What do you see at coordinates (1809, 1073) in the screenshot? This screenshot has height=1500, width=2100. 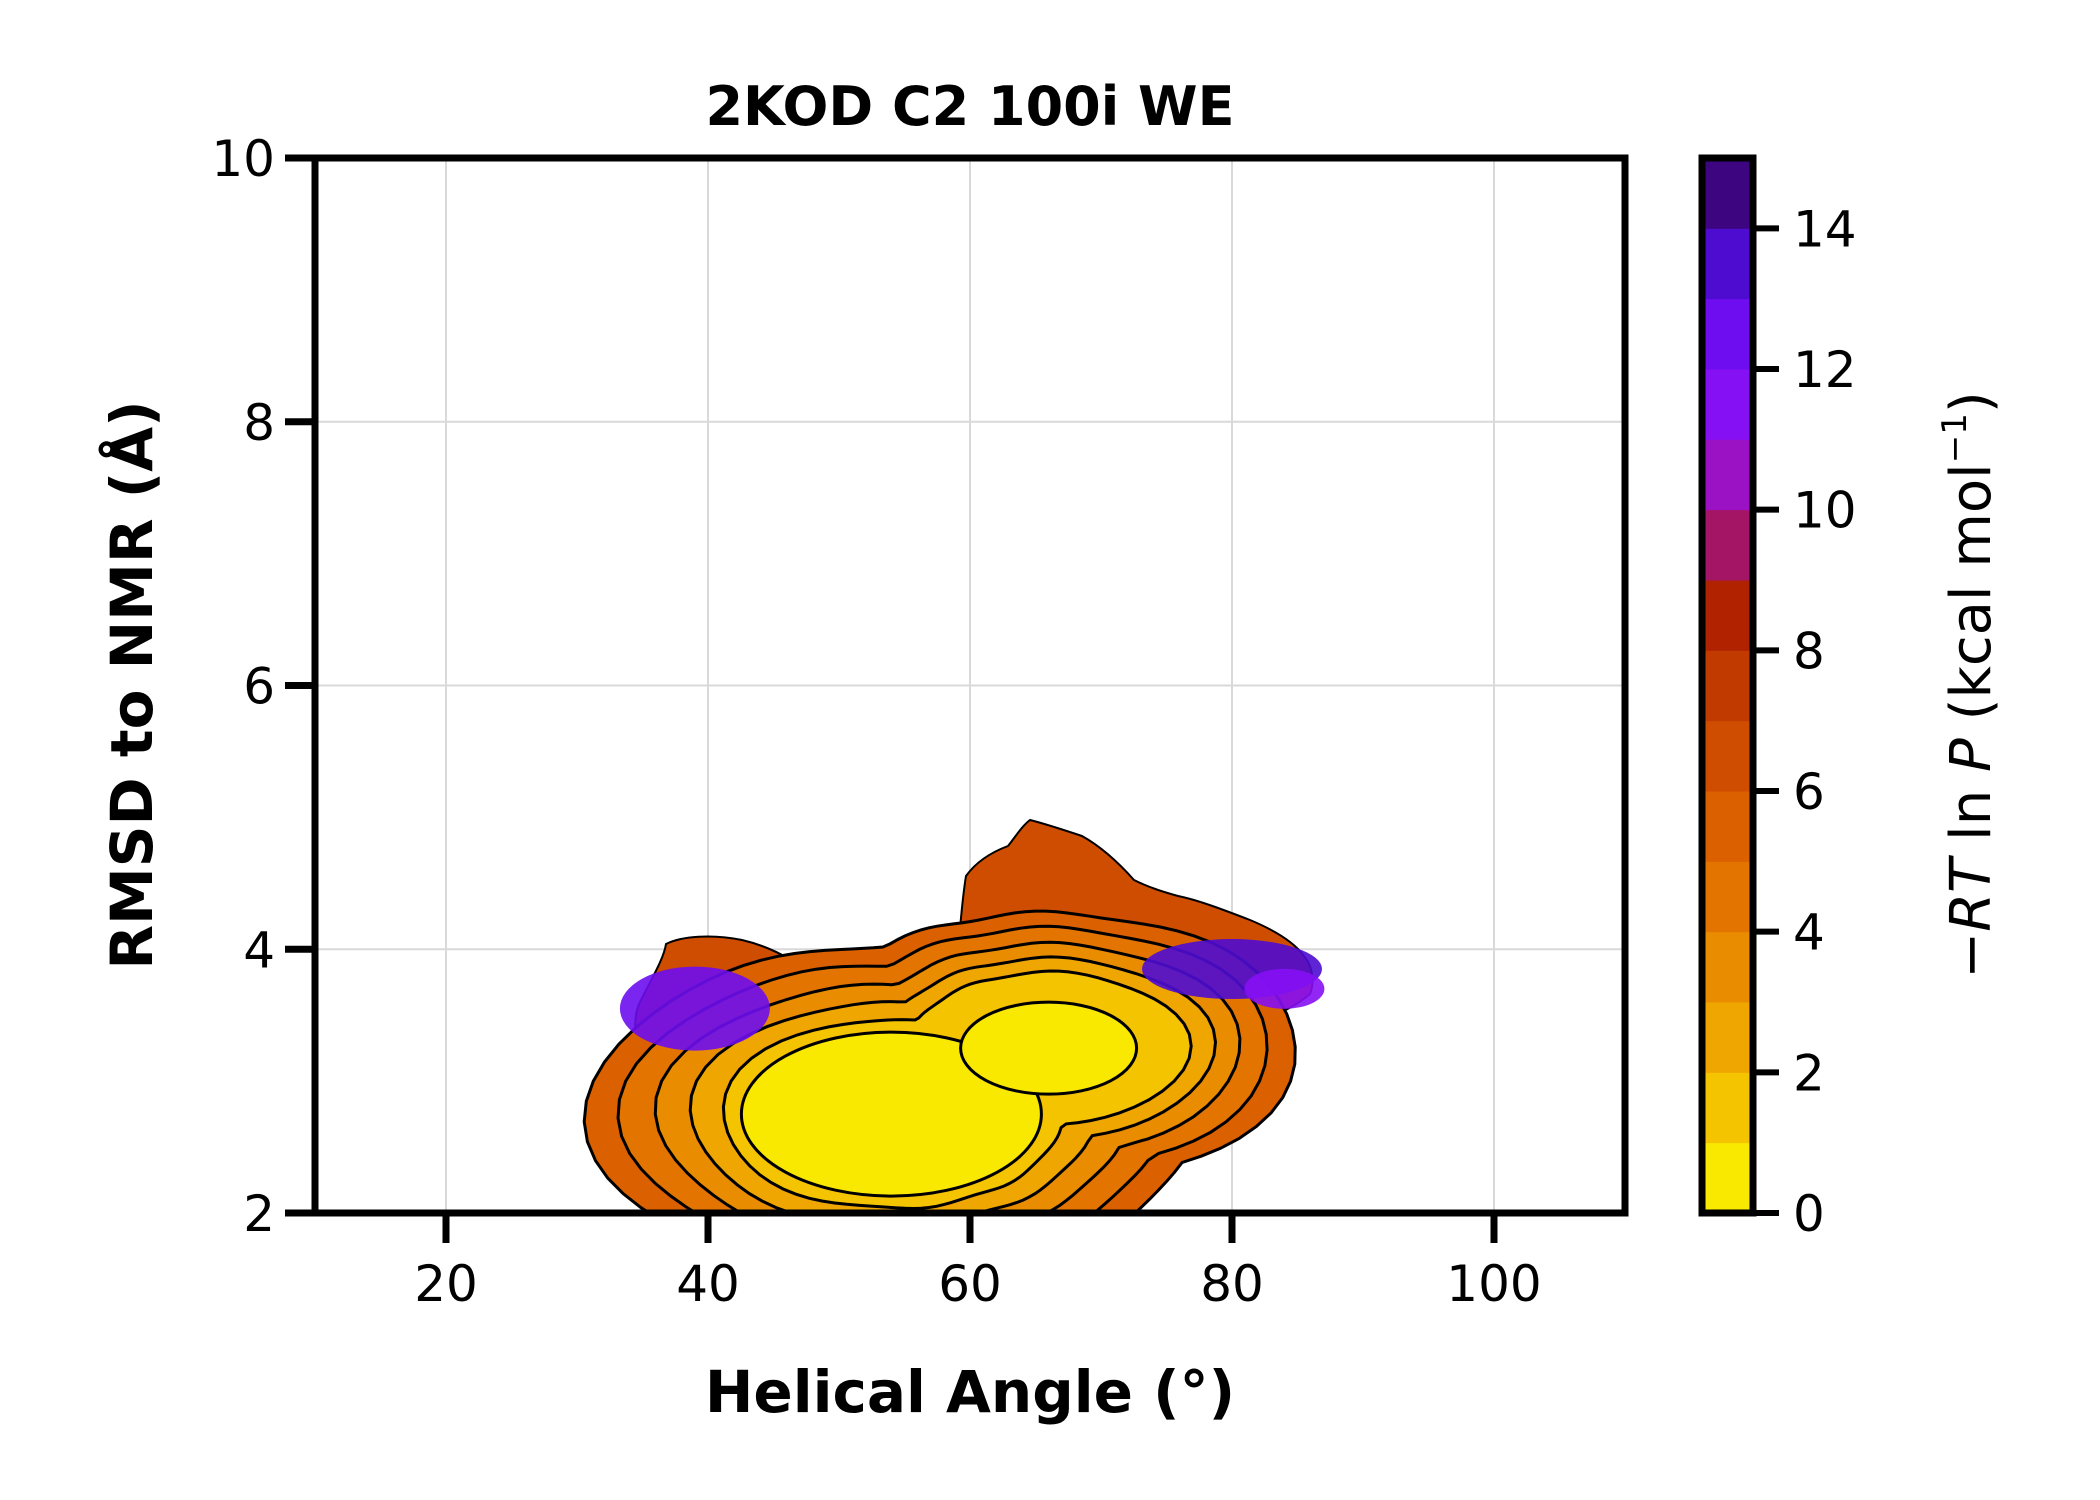 I see `colorbar-tick-label: 2` at bounding box center [1809, 1073].